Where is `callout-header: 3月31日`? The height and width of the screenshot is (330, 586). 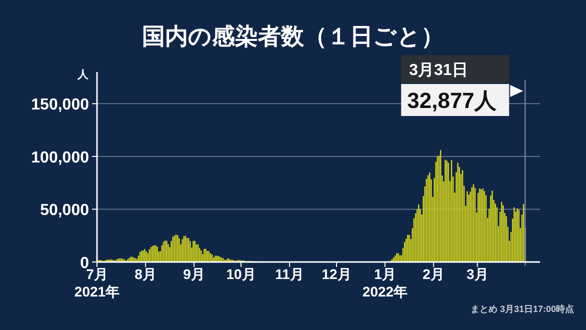 callout-header: 3月31日 is located at coordinates (455, 69).